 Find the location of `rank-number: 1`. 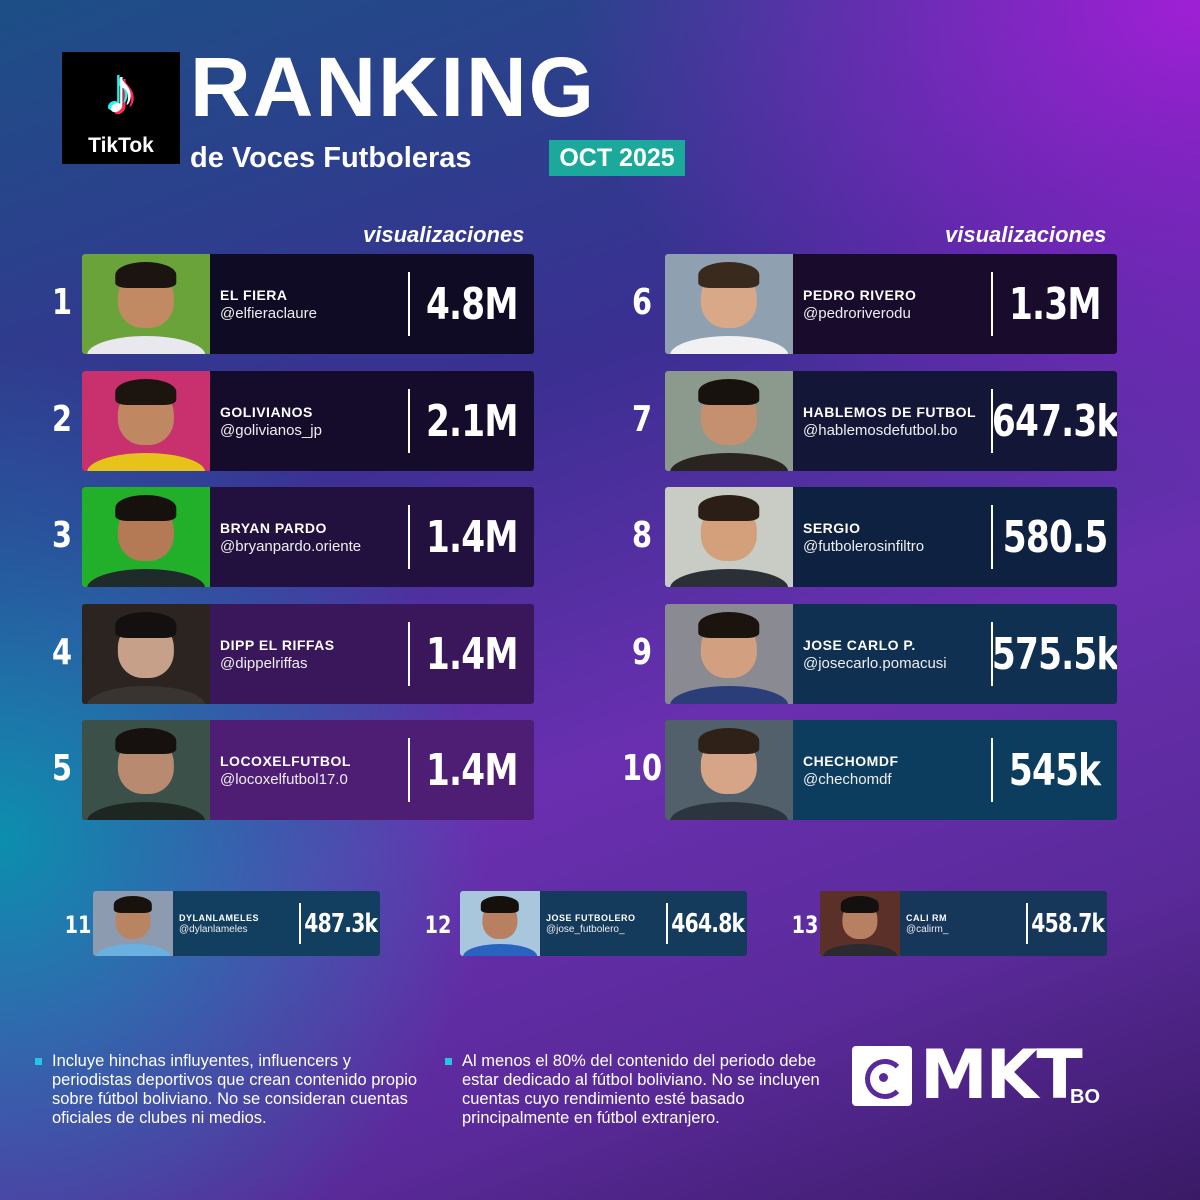

rank-number: 1 is located at coordinates (62, 302).